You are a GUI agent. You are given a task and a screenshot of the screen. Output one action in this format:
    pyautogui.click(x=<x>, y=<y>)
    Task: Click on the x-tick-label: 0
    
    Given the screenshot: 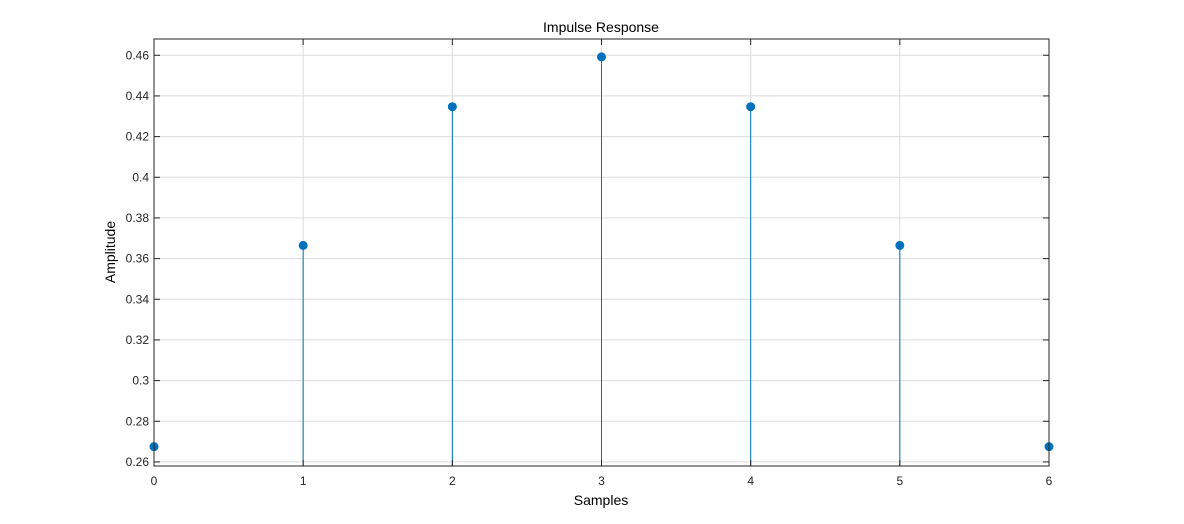 What is the action you would take?
    pyautogui.click(x=154, y=481)
    